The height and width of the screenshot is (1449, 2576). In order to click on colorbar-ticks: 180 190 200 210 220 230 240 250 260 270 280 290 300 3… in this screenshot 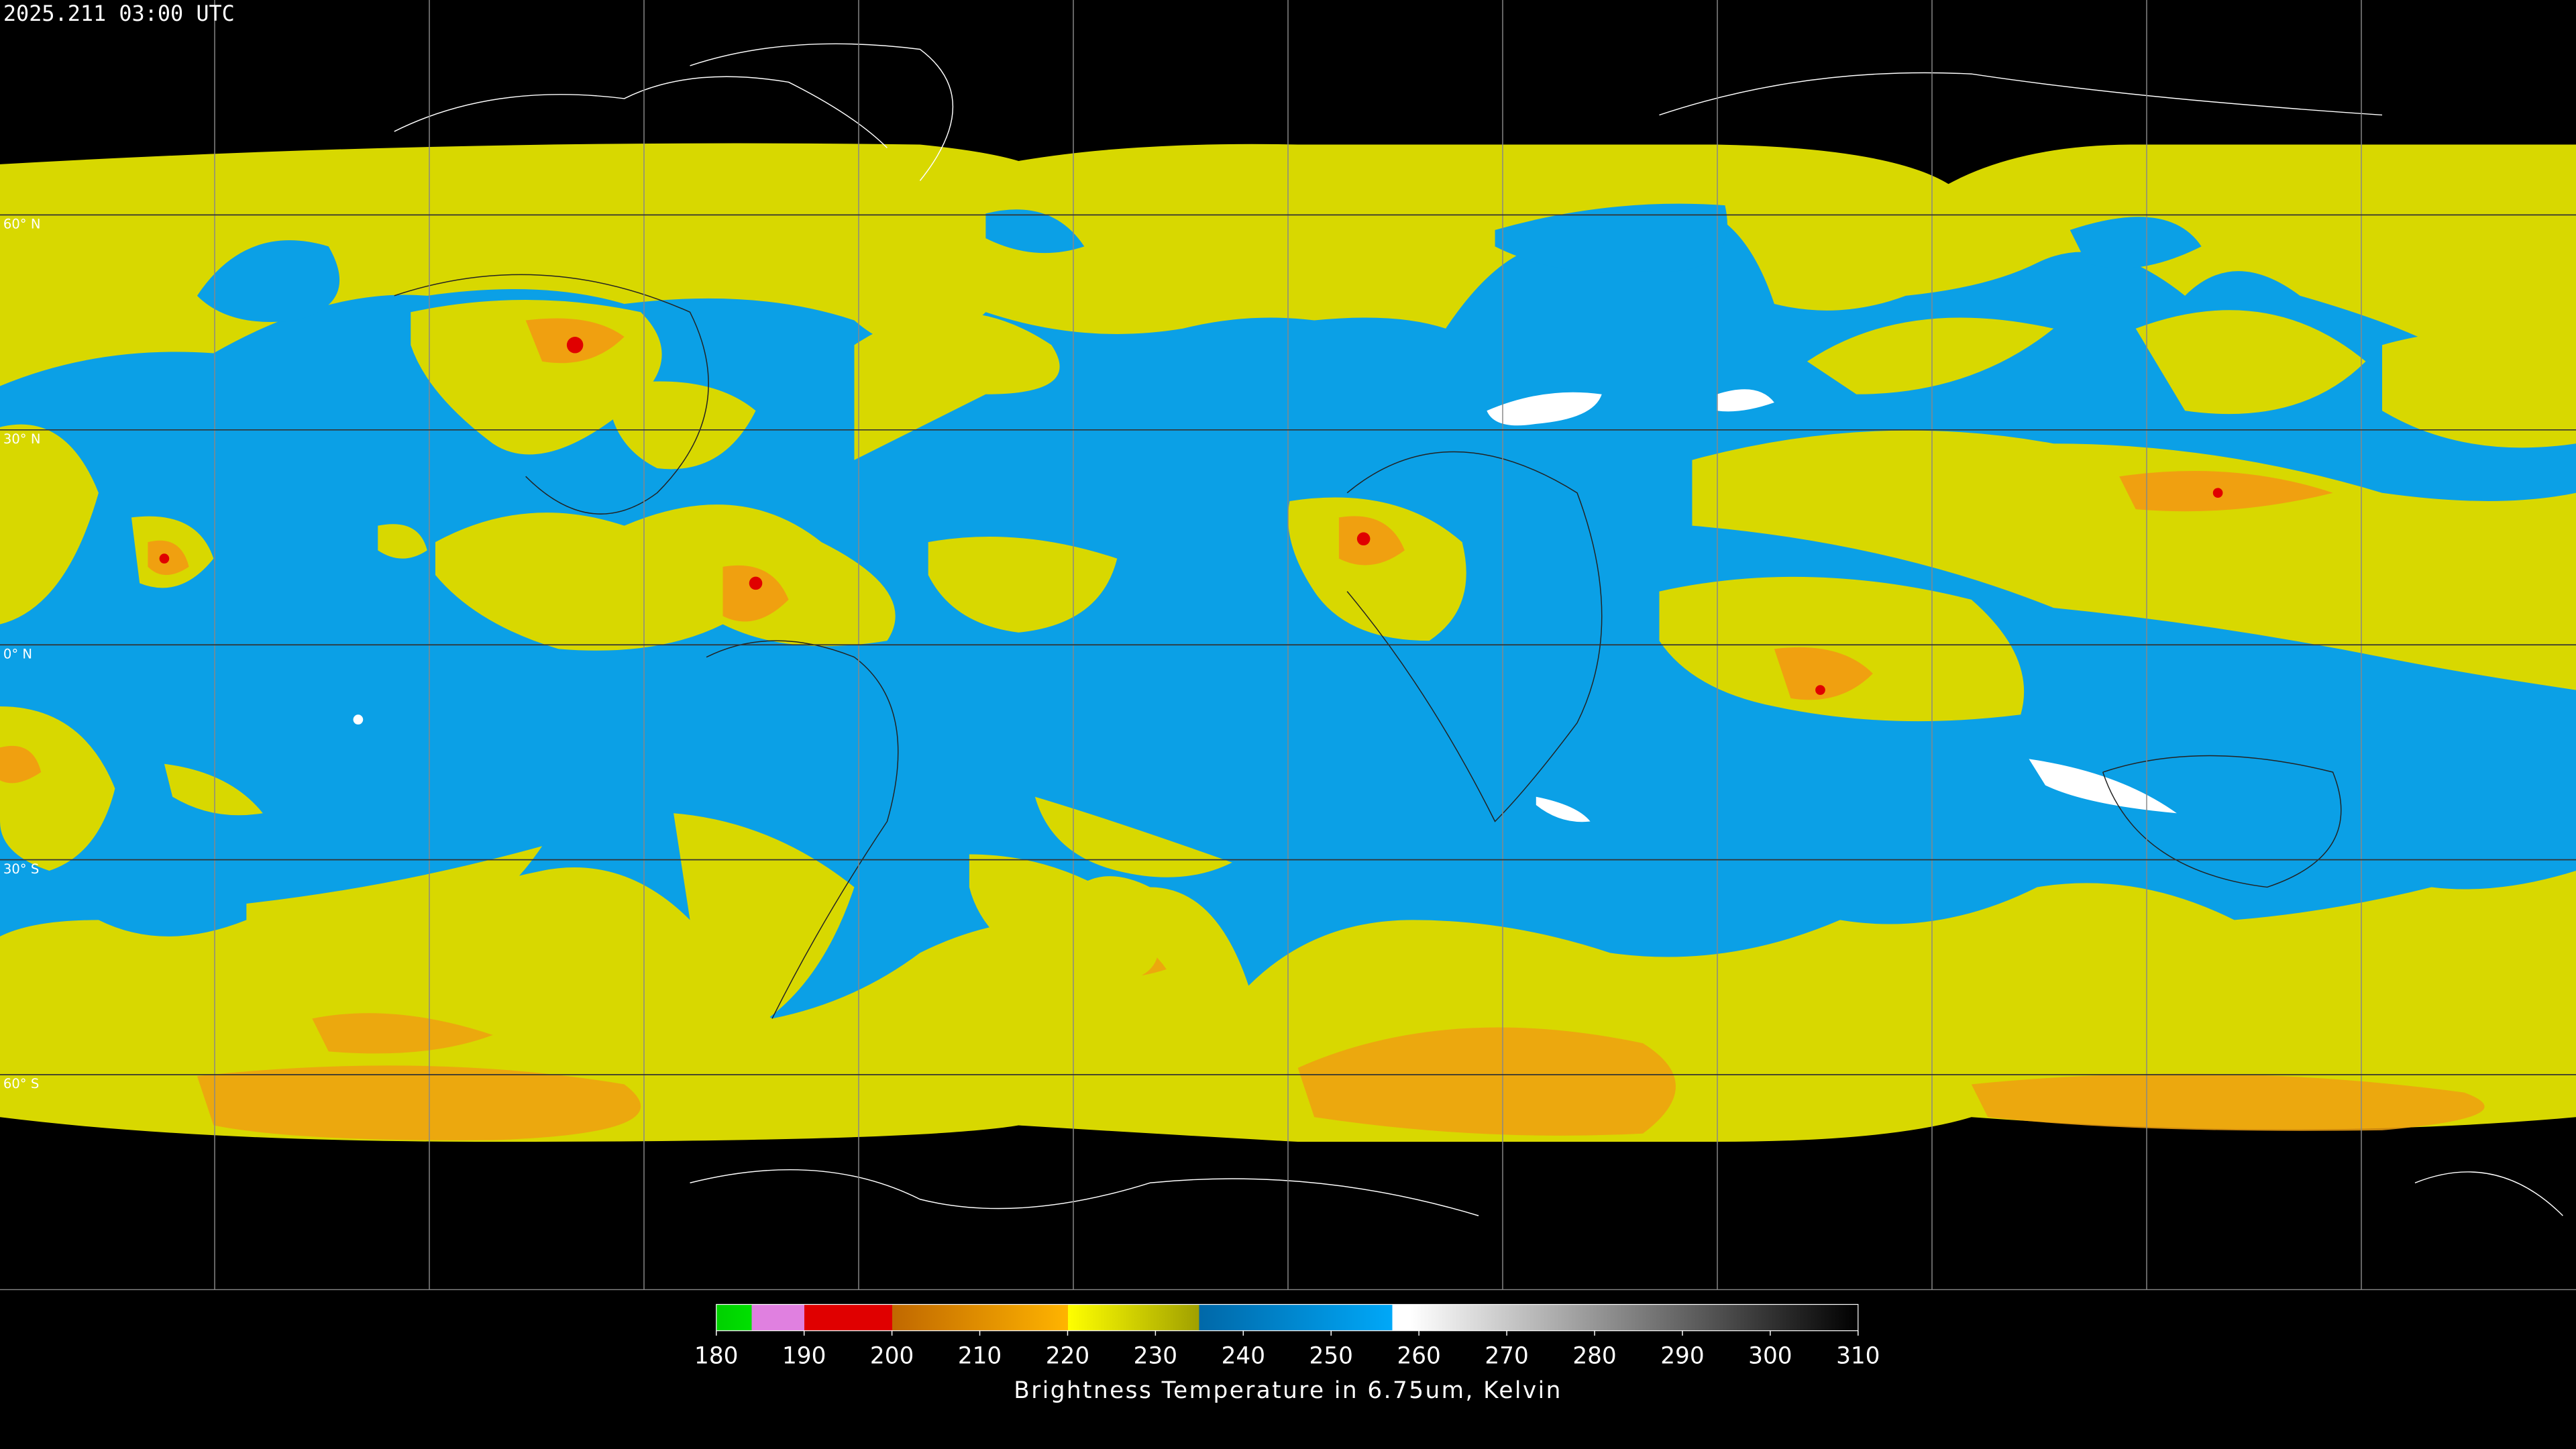, I will do `click(1287, 1349)`.